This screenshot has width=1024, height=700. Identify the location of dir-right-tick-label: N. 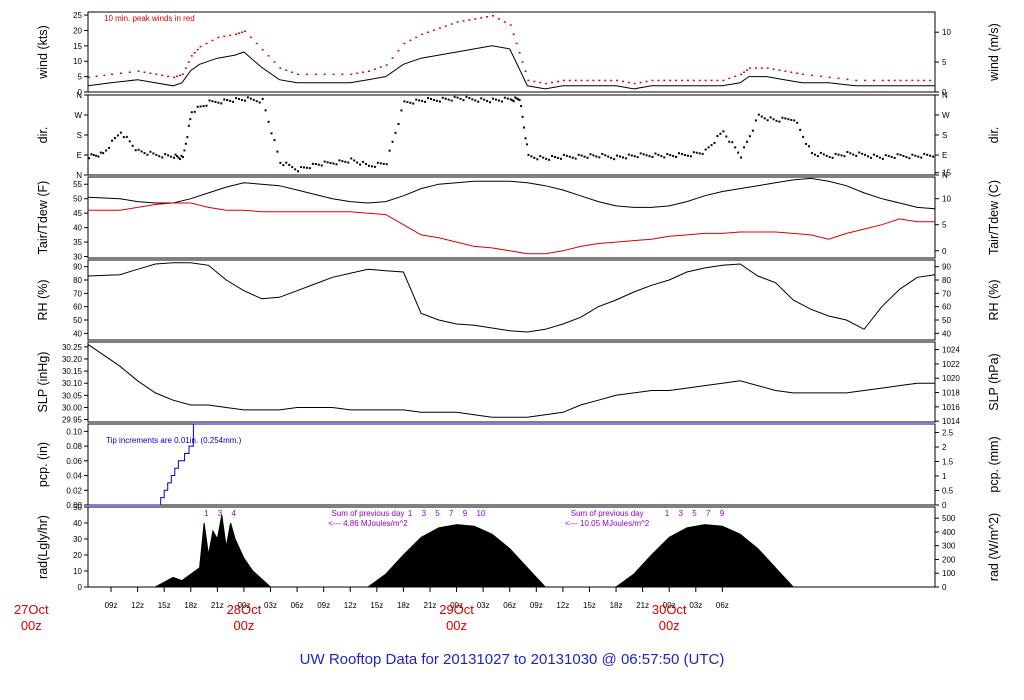
(945, 175).